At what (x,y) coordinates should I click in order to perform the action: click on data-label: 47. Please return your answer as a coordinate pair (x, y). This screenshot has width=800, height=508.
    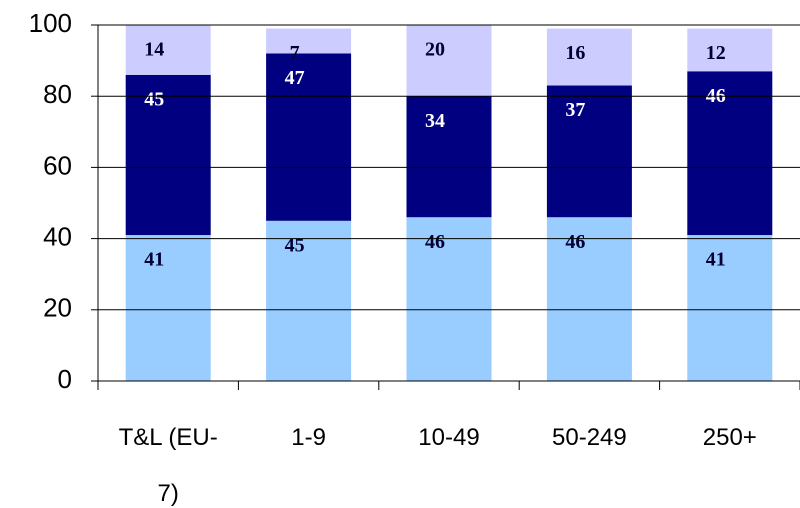
    Looking at the image, I should click on (295, 78).